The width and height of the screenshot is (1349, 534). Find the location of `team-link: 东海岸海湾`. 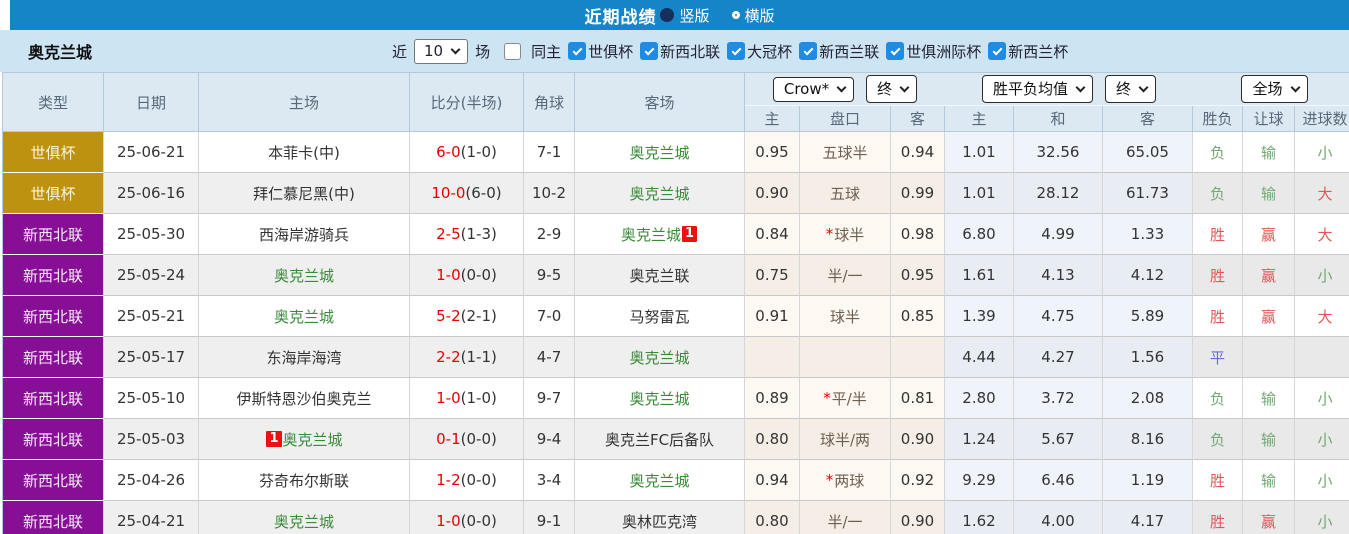

team-link: 东海岸海湾 is located at coordinates (304, 357).